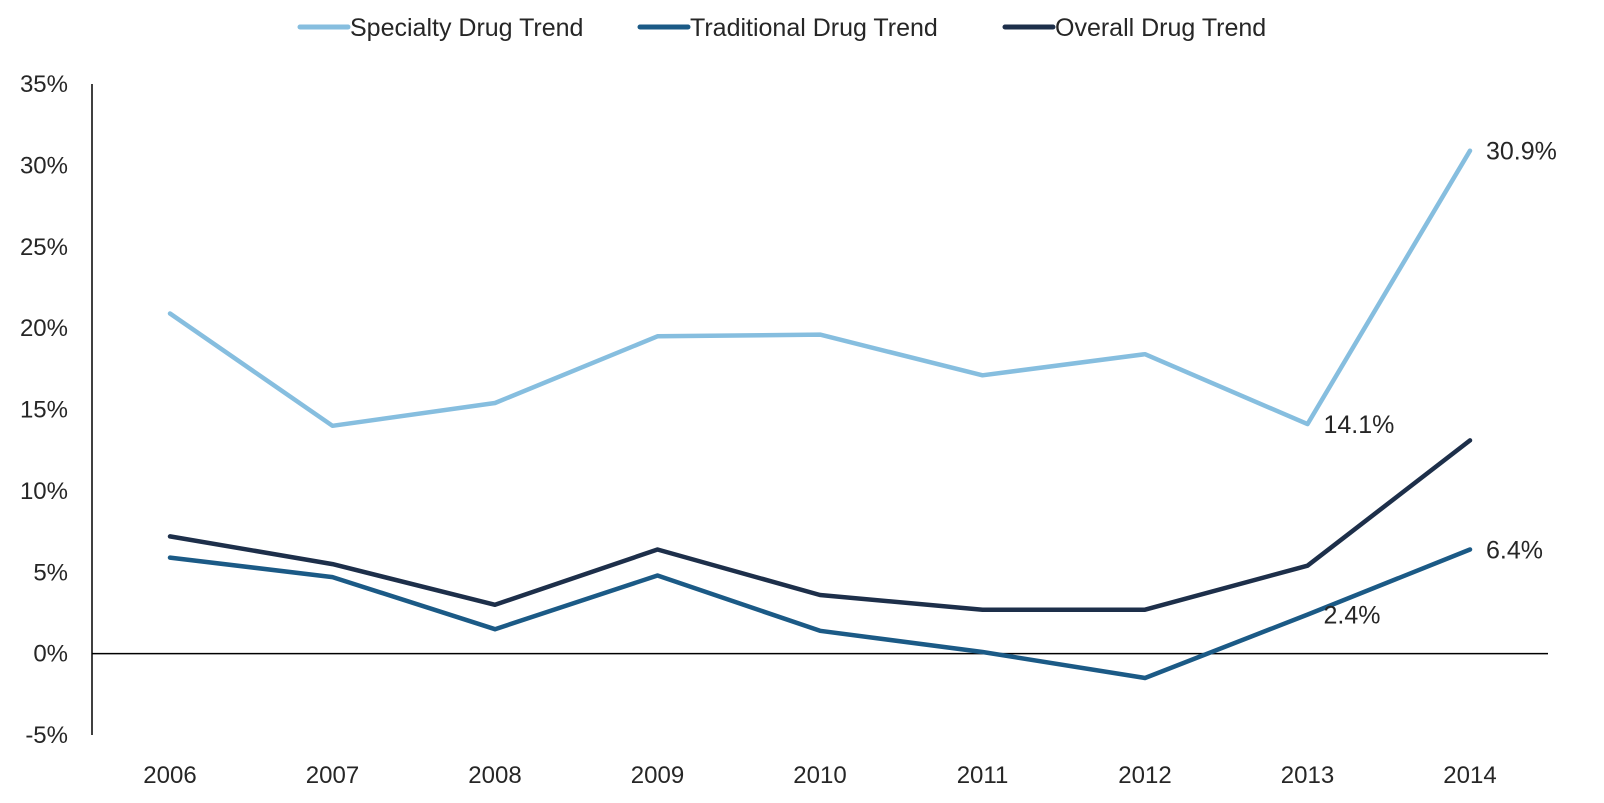 Image resolution: width=1604 pixels, height=803 pixels. What do you see at coordinates (466, 28) in the screenshot?
I see `legend-label: Specialty Drug Trend` at bounding box center [466, 28].